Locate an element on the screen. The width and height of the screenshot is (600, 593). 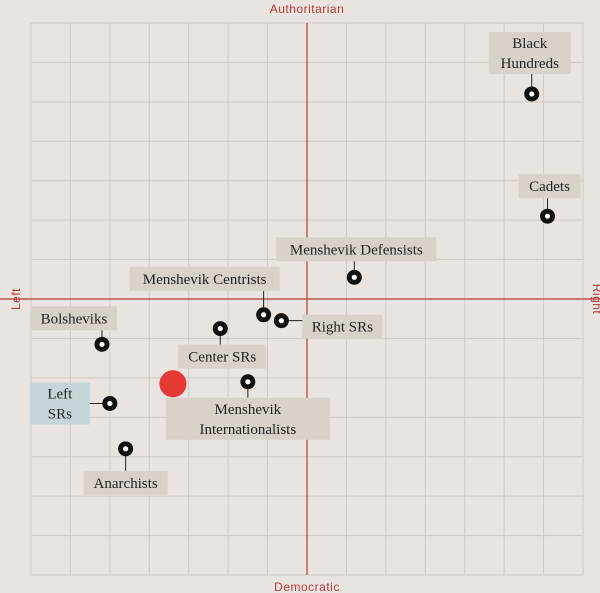
party-right-srs: Right SRs is located at coordinates (332, 326).